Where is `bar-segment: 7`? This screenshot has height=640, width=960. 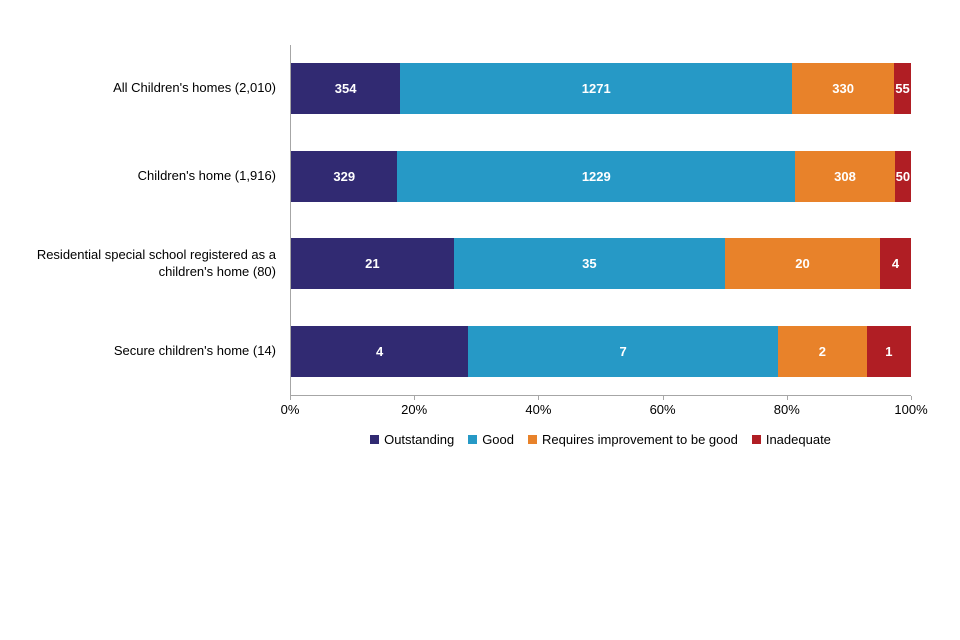 bar-segment: 7 is located at coordinates (623, 351).